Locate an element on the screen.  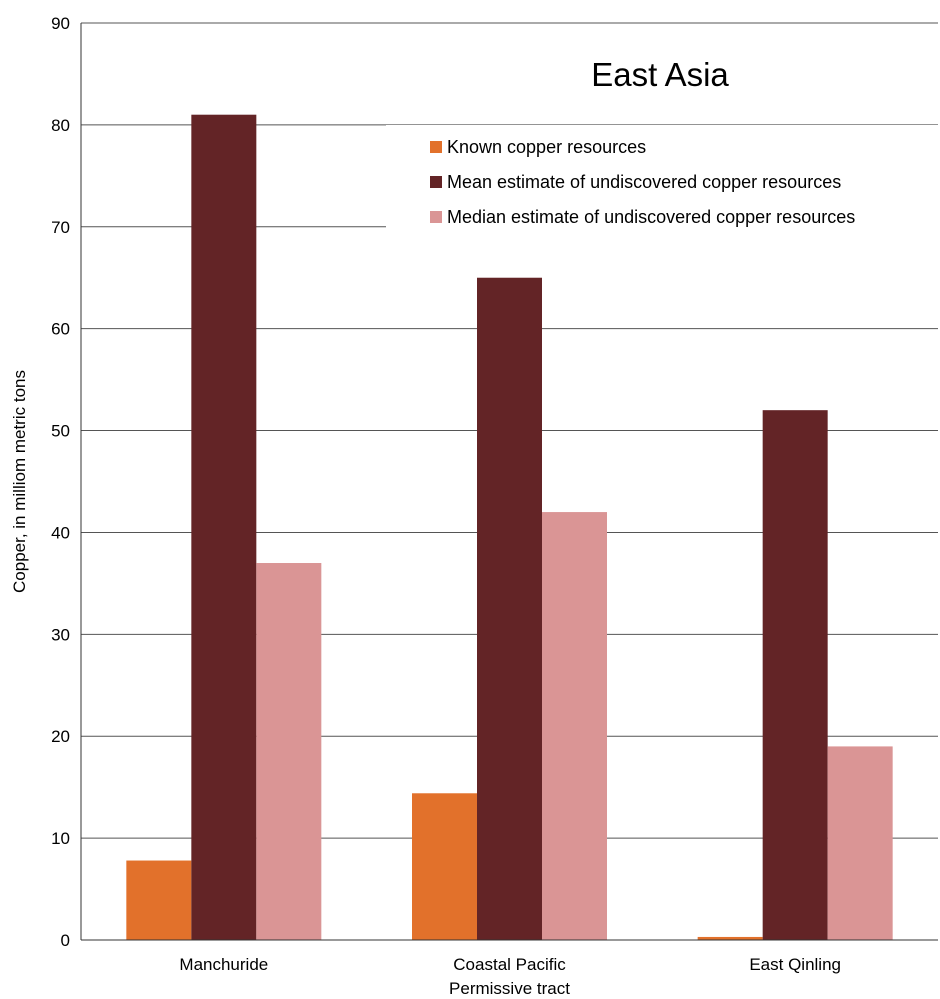
x-tick-label: East Qinling is located at coordinates (795, 964).